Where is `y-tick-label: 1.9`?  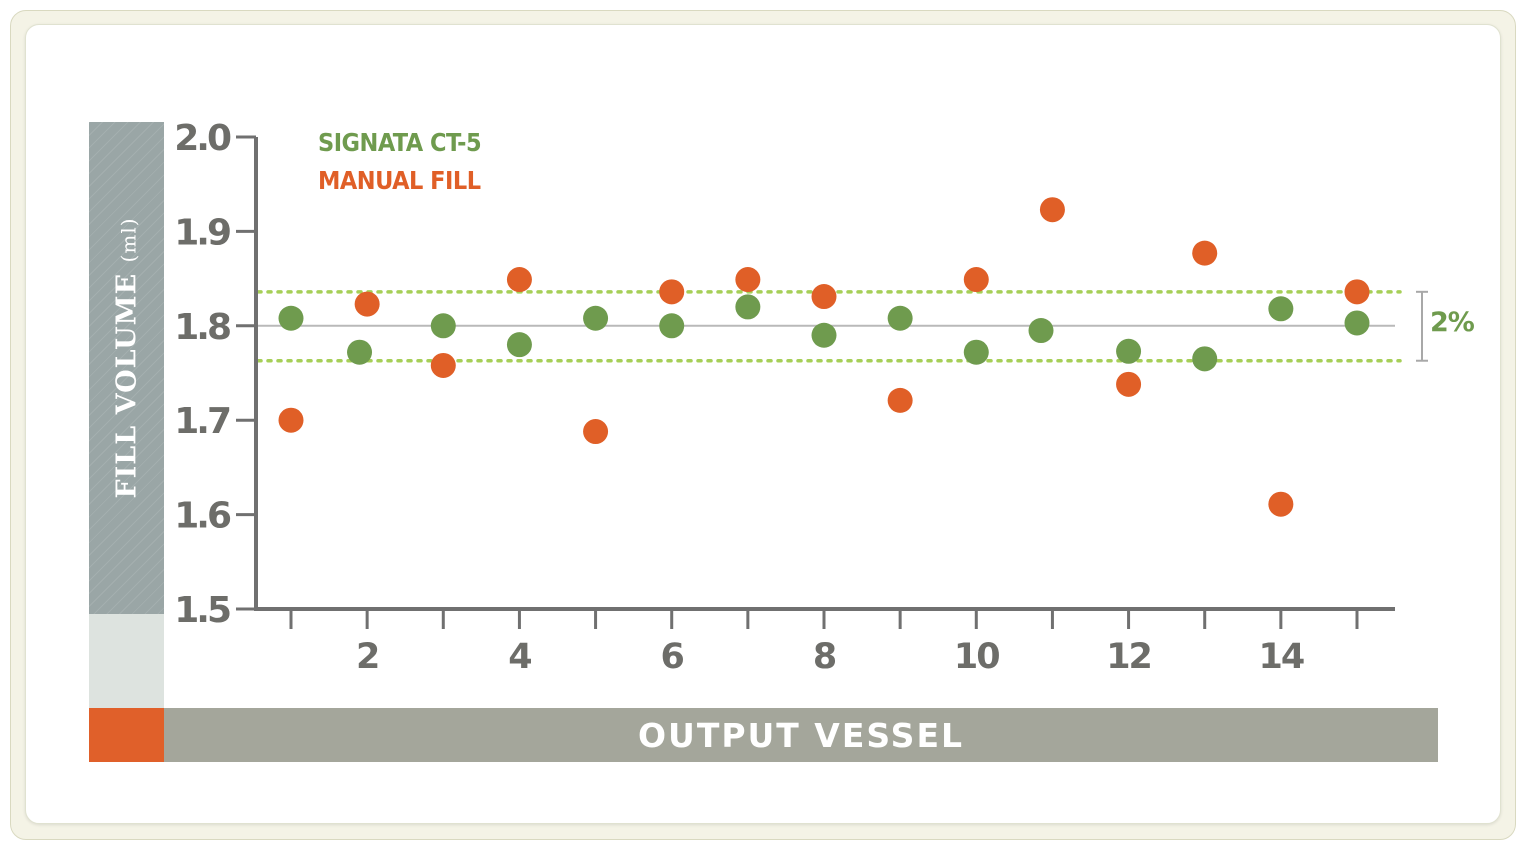
y-tick-label: 1.9 is located at coordinates (202, 232).